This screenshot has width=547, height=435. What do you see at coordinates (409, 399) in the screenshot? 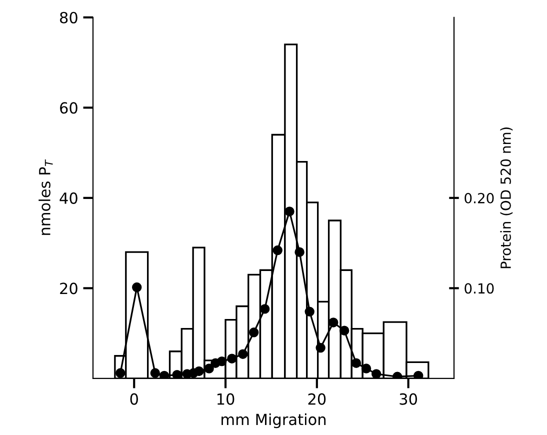
I see `x-tick-label: 30` at bounding box center [409, 399].